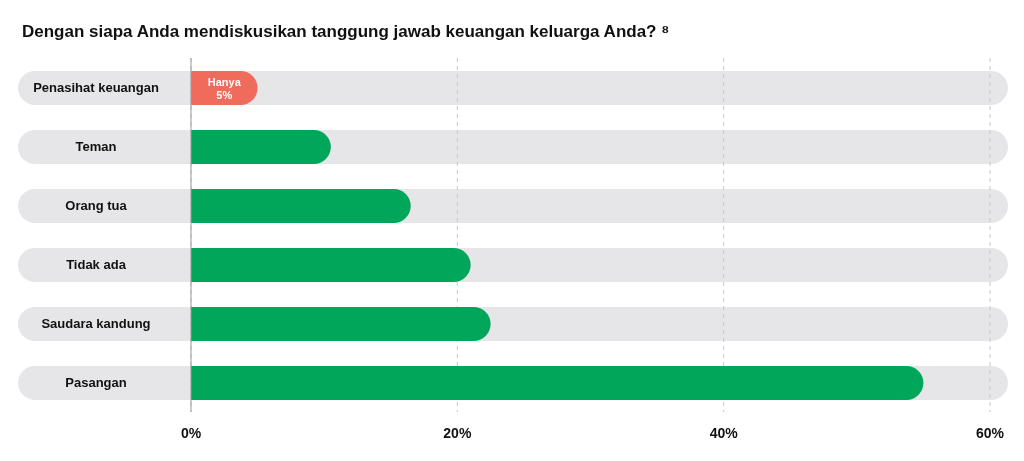  I want to click on x-tick-label: 60%, so click(990, 432).